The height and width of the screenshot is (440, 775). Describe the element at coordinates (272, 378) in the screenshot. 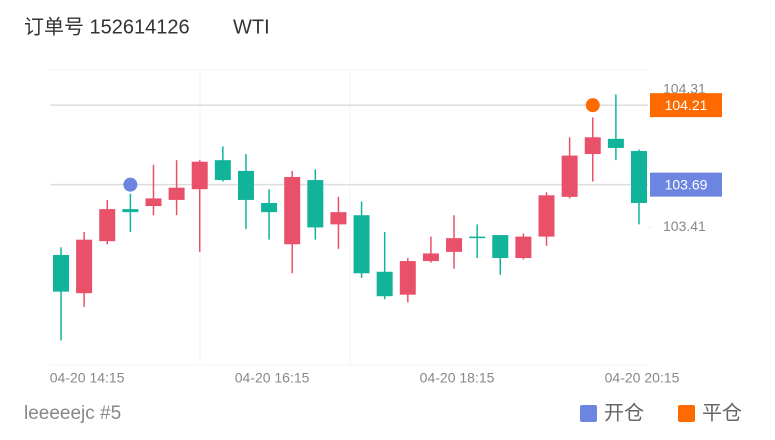

I see `x-tick-label: 04-20 16:15` at that location.